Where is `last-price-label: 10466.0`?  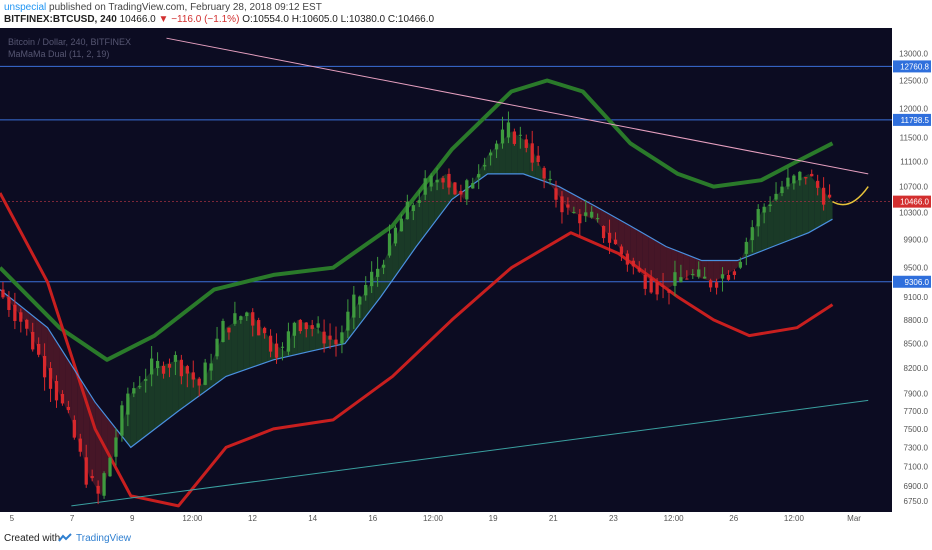
last-price-label: 10466.0 is located at coordinates (914, 202).